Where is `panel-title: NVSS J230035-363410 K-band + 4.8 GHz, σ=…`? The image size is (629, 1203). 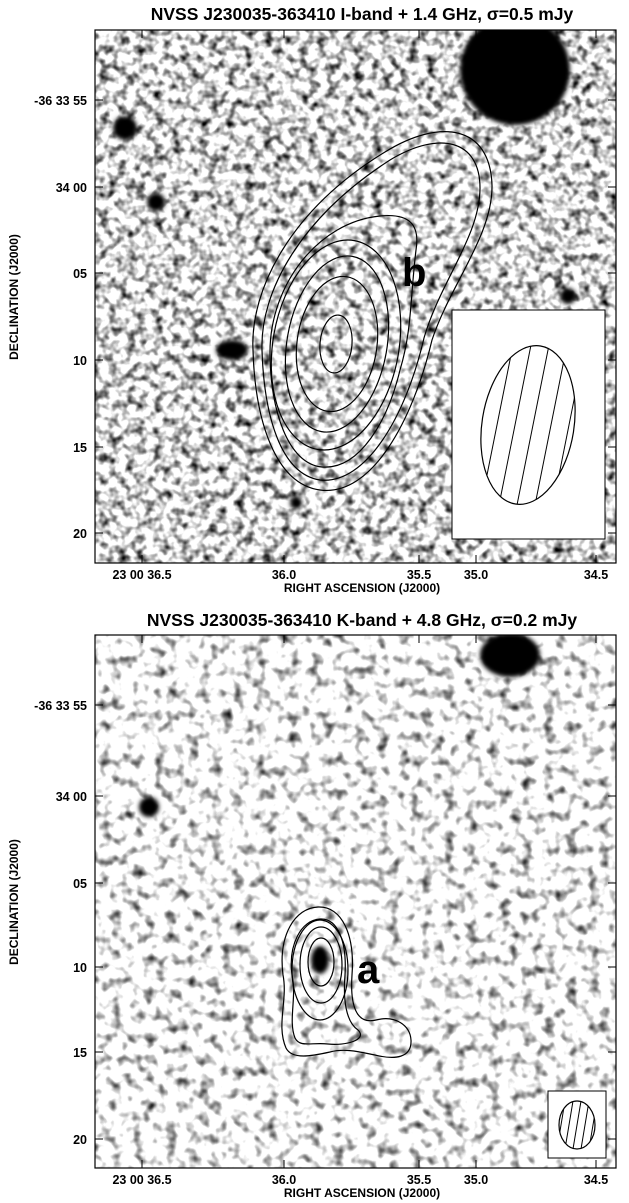
panel-title: NVSS J230035-363410 K-band + 4.8 GHz, σ=… is located at coordinates (362, 620).